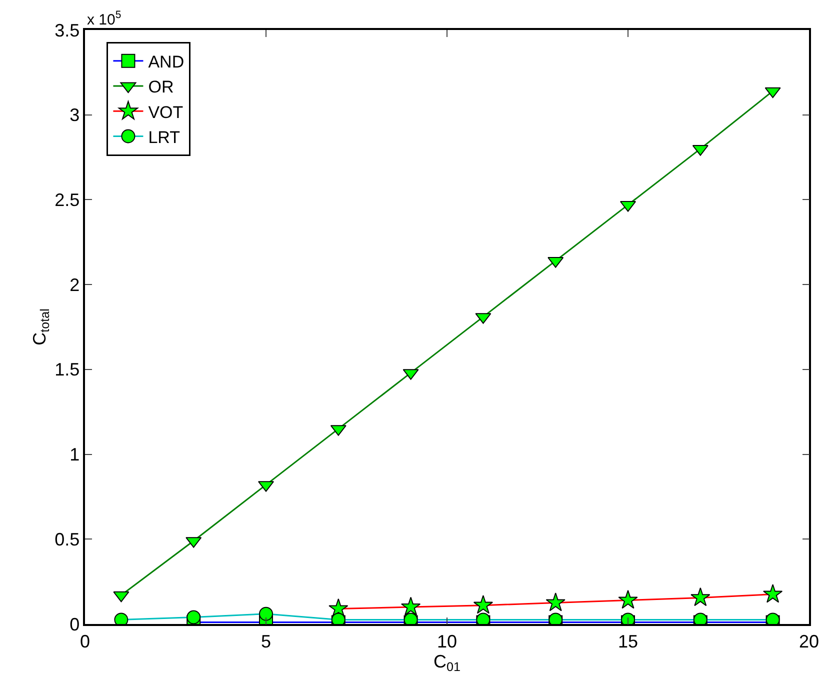  Describe the element at coordinates (266, 641) in the screenshot. I see `x-tick-label: 5` at that location.